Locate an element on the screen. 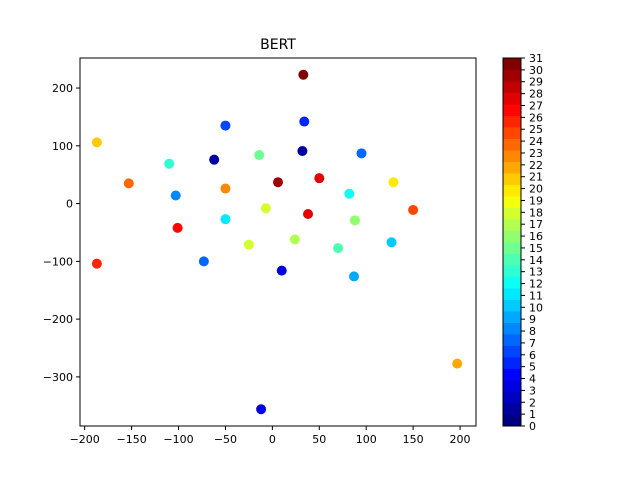 The image size is (640, 480). colorbar-tick-label: 16 is located at coordinates (536, 236).